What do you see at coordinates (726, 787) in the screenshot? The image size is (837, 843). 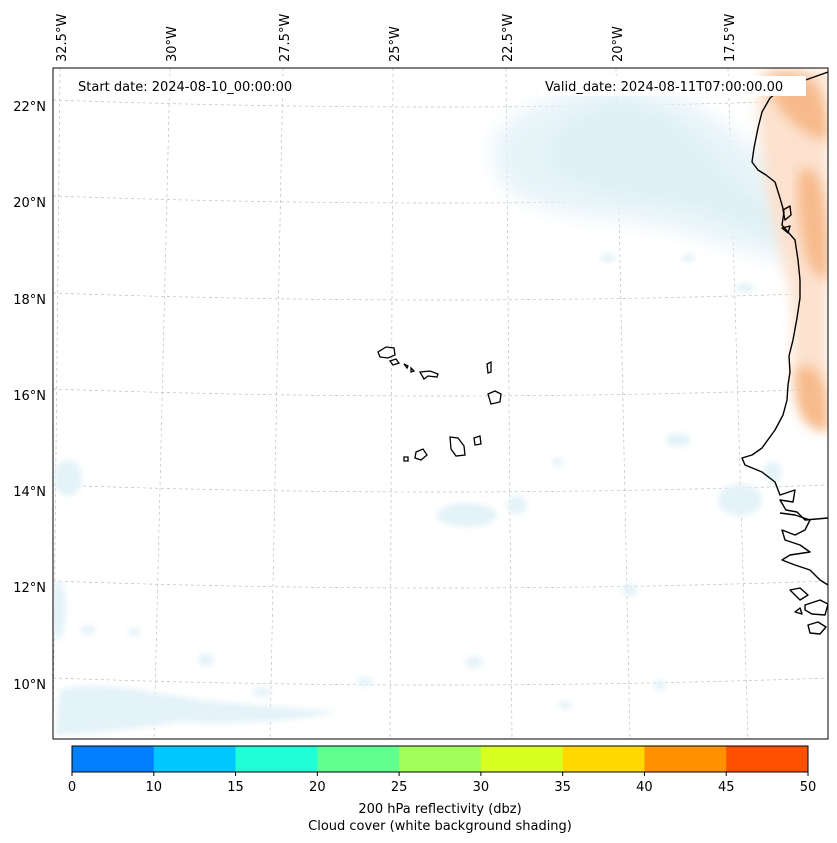 I see `colorbar-tick-label: 45` at bounding box center [726, 787].